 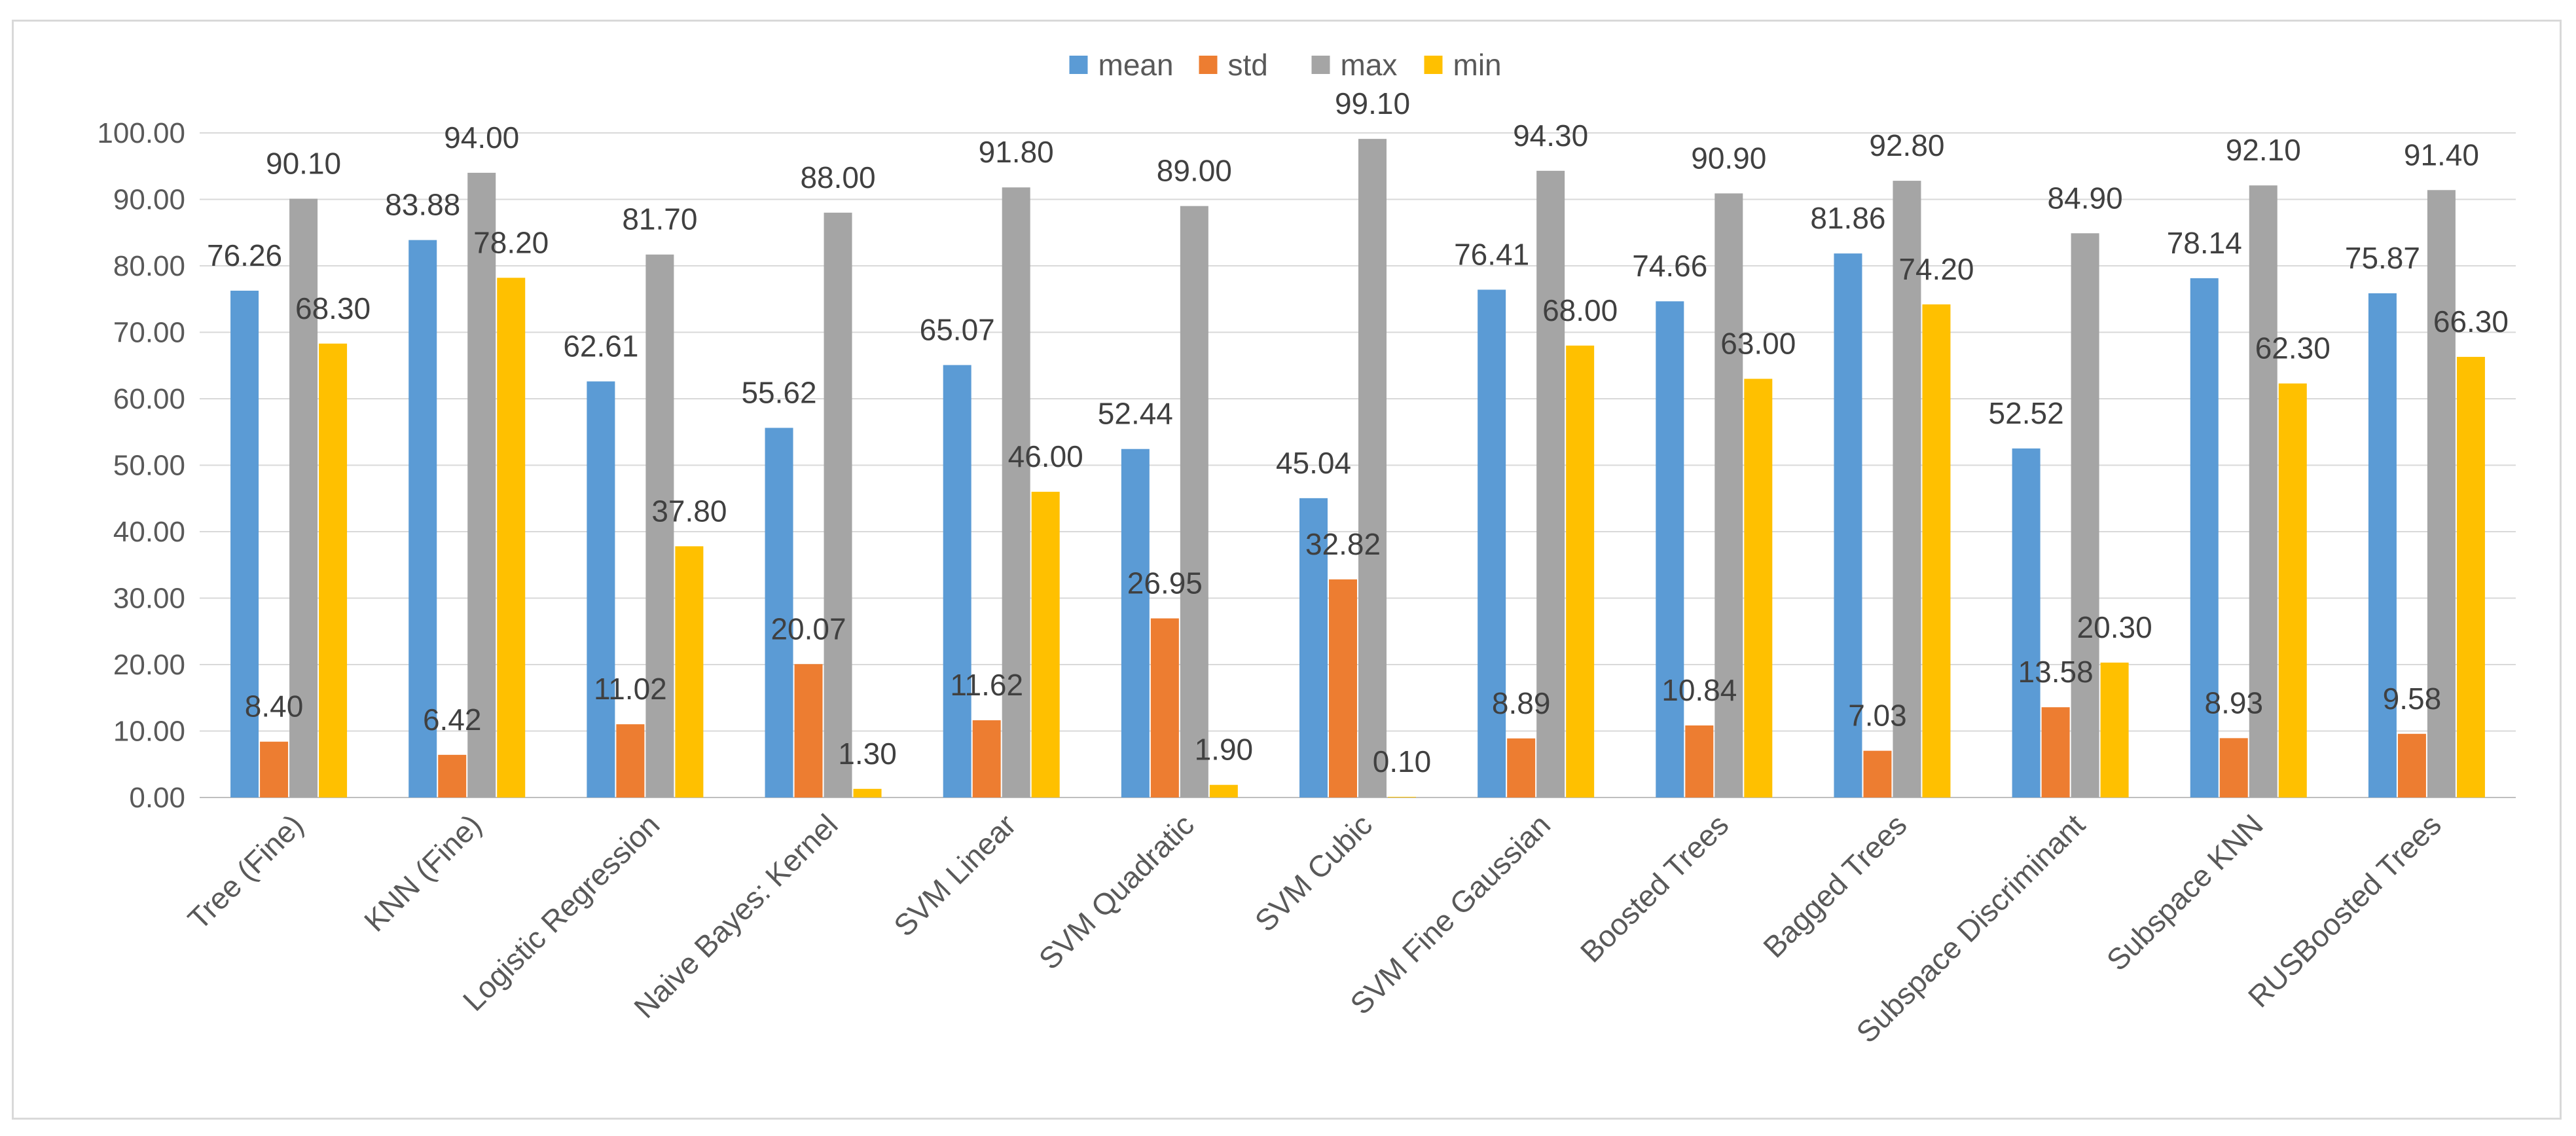 What do you see at coordinates (1135, 414) in the screenshot?
I see `data-label-mean: 52.44` at bounding box center [1135, 414].